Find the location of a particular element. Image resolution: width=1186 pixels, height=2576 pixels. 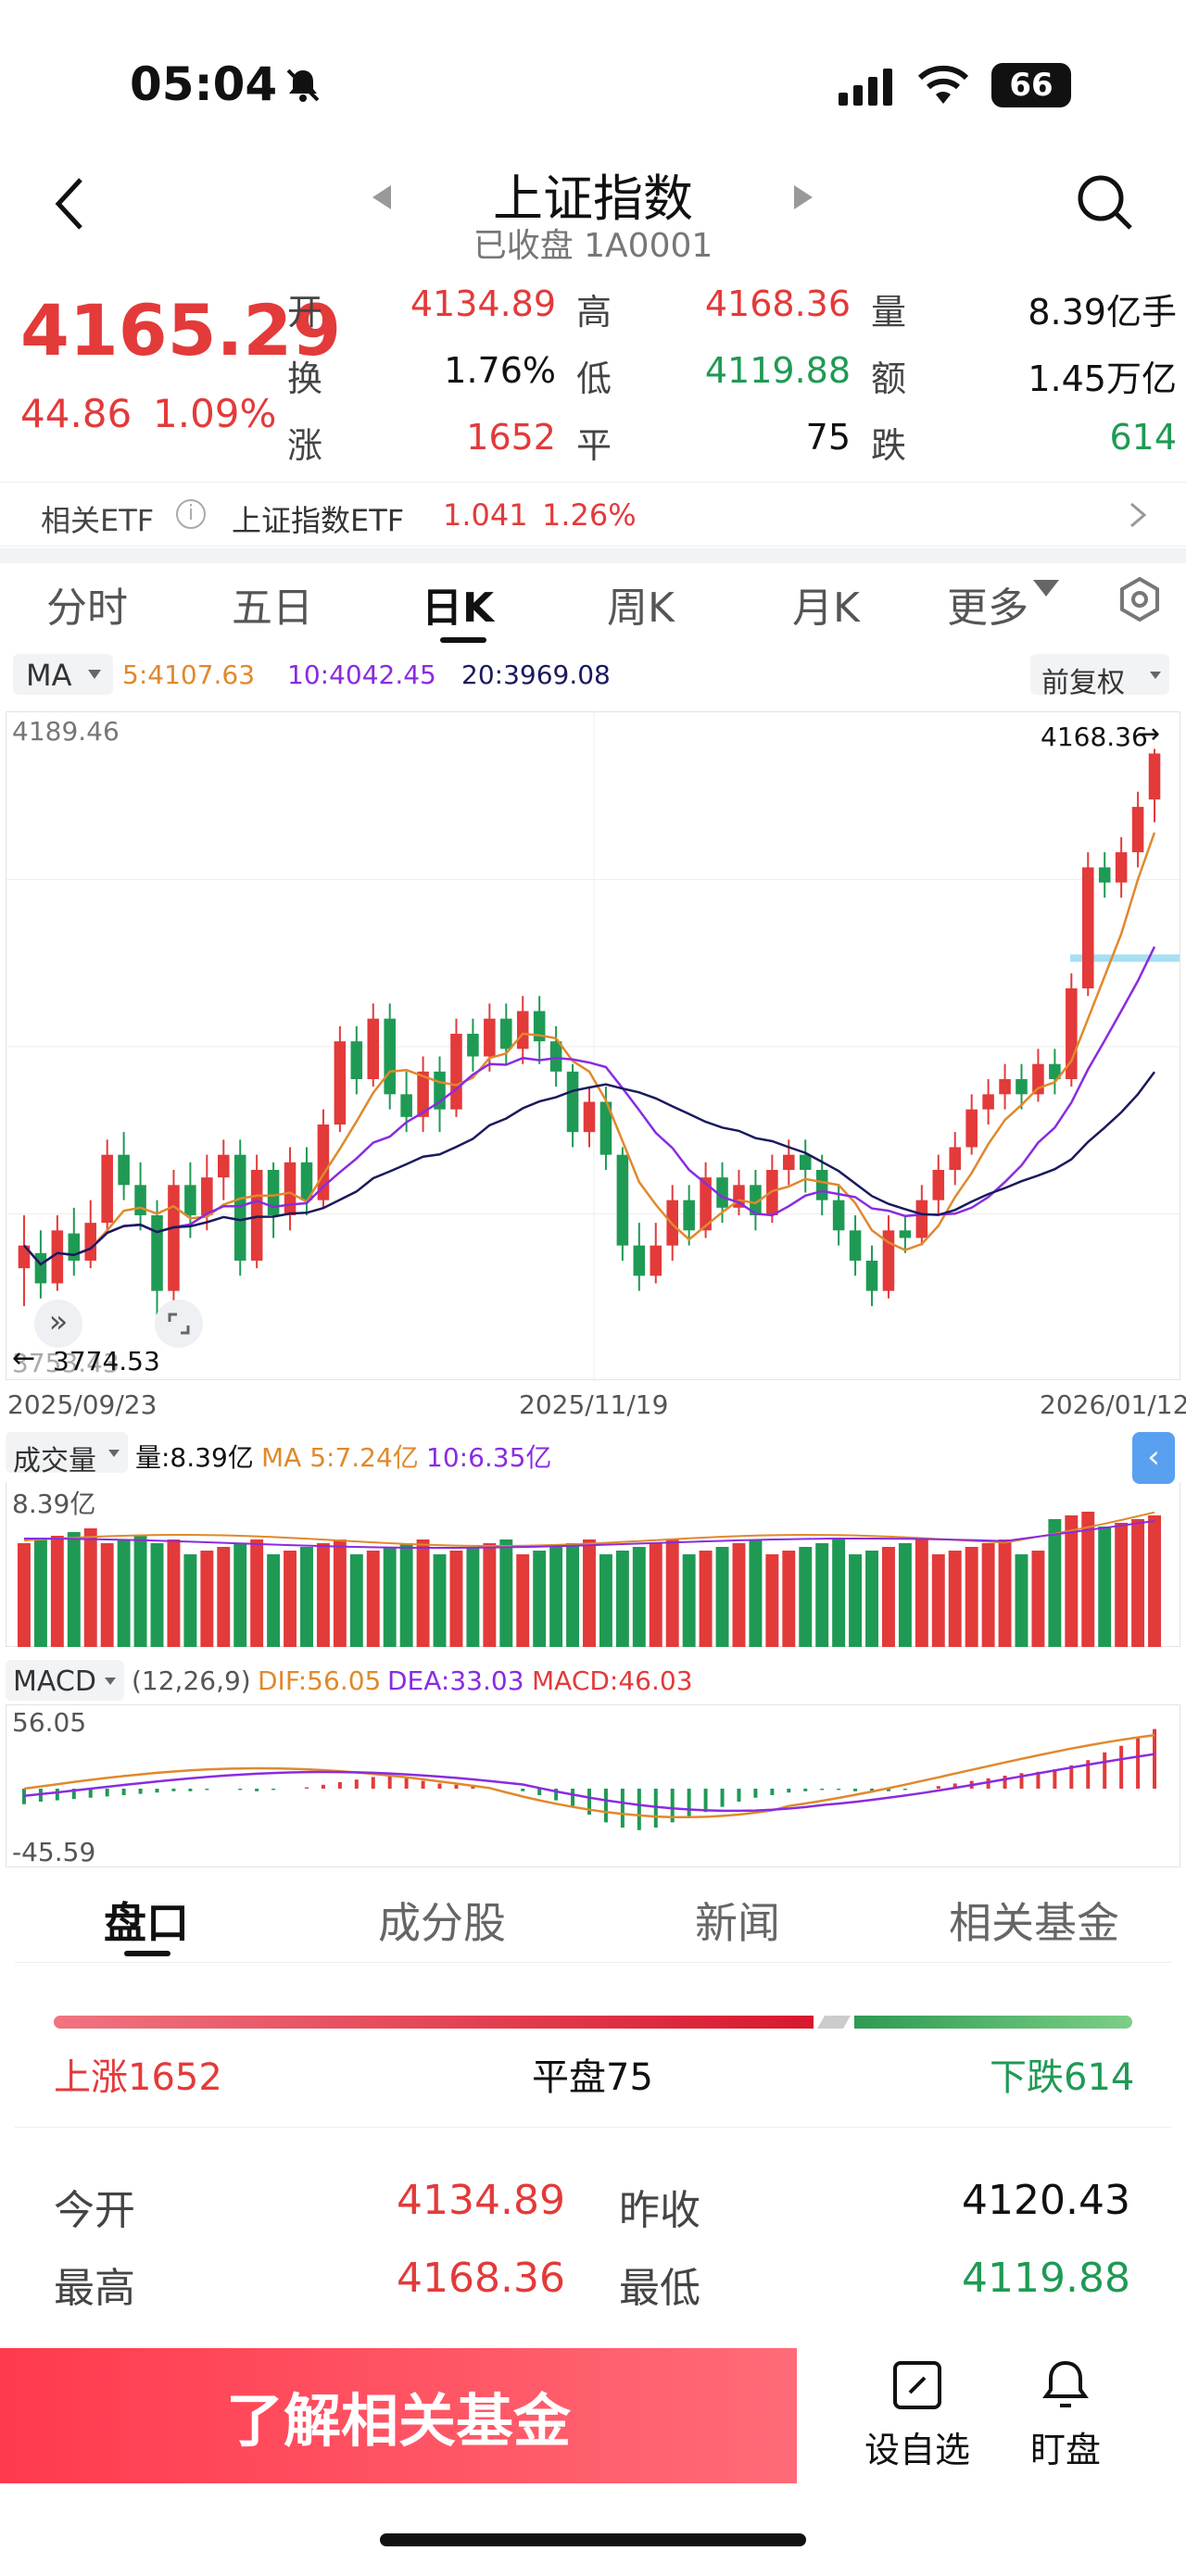

watch-button: 盯盘 is located at coordinates (1065, 2414).